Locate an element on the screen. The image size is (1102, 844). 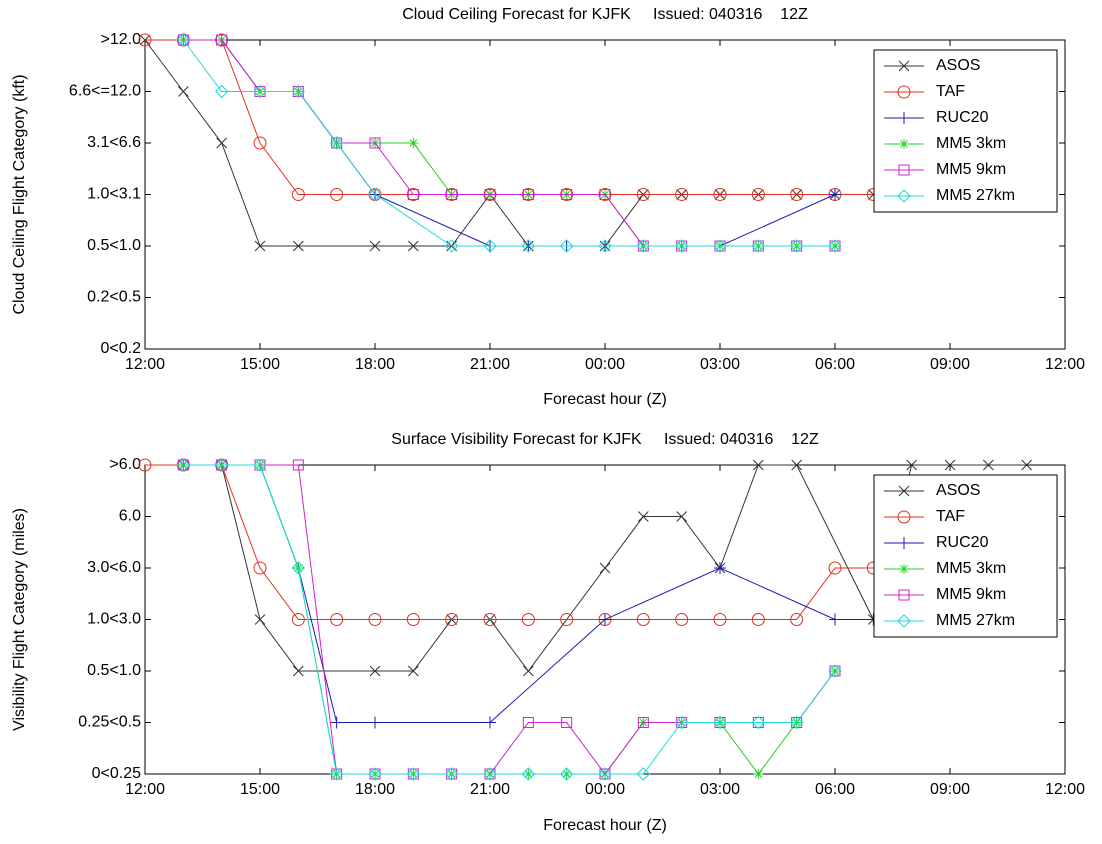
legend-label: MM5 27km is located at coordinates (975, 195).